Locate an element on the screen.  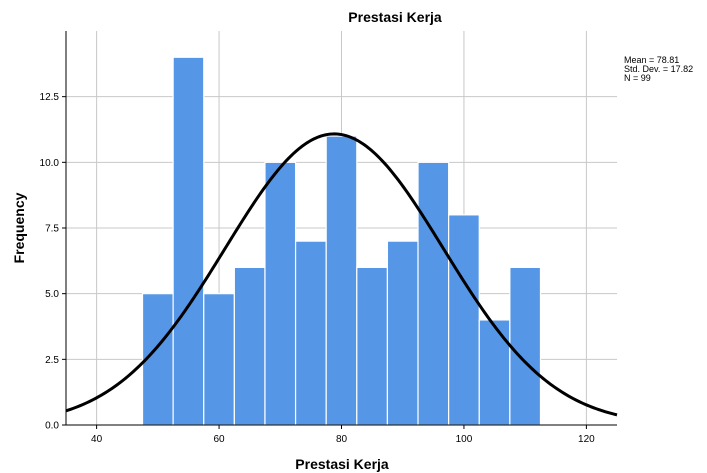
stats-line: Std. Dev. = 17.82 is located at coordinates (658, 69).